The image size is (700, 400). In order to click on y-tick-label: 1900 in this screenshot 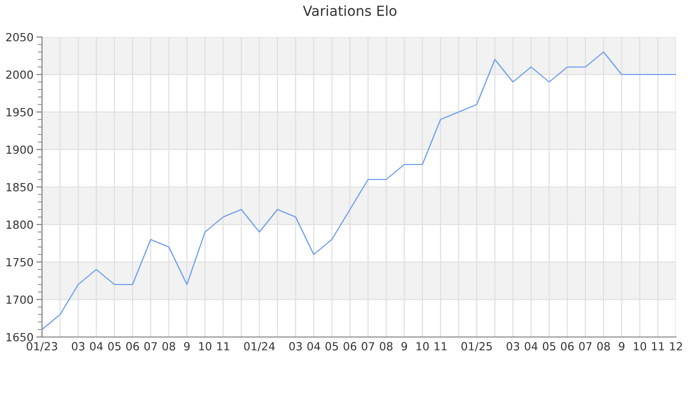, I will do `click(19, 149)`.